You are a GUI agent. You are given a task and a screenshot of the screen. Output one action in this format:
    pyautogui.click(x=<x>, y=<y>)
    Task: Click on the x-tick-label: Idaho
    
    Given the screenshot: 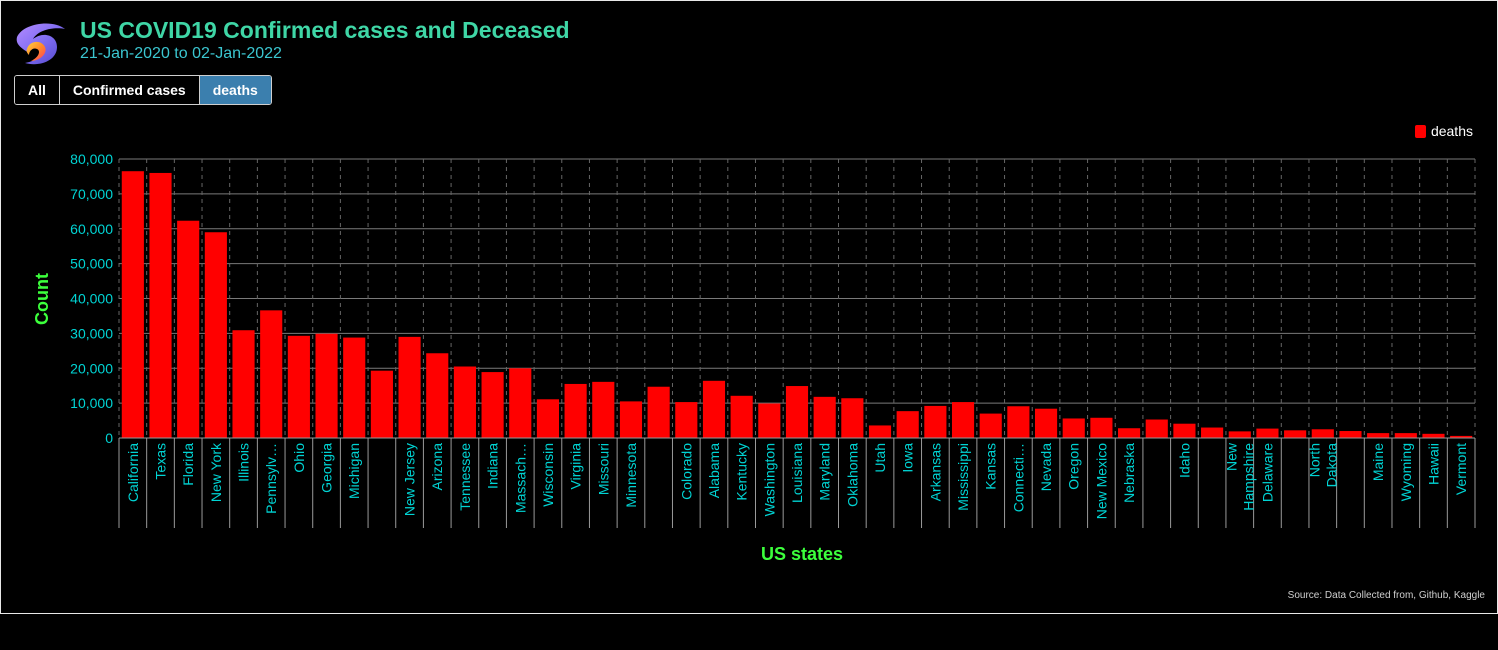 What is the action you would take?
    pyautogui.click(x=1184, y=460)
    